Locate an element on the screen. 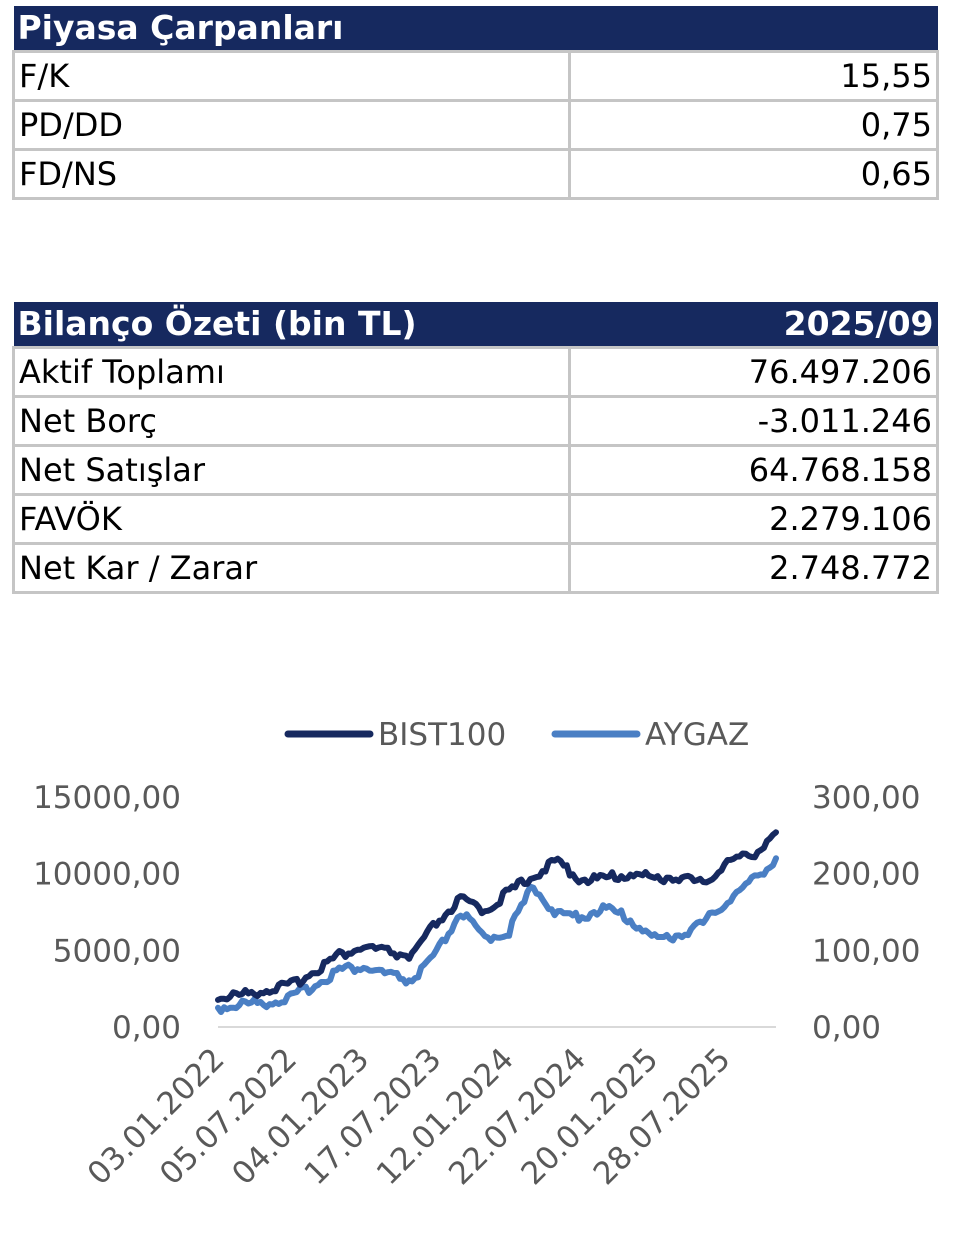 The width and height of the screenshot is (960, 1242). row-label: Net Kar / Zarar is located at coordinates (291, 568).